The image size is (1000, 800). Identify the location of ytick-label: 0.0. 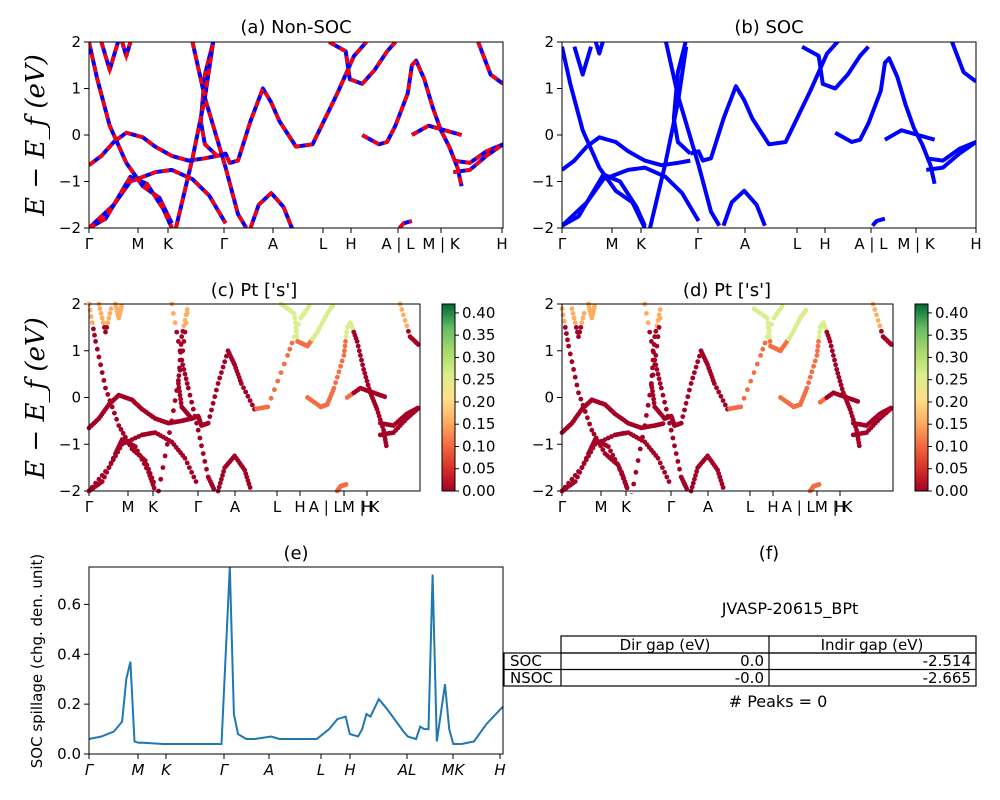
(69, 754).